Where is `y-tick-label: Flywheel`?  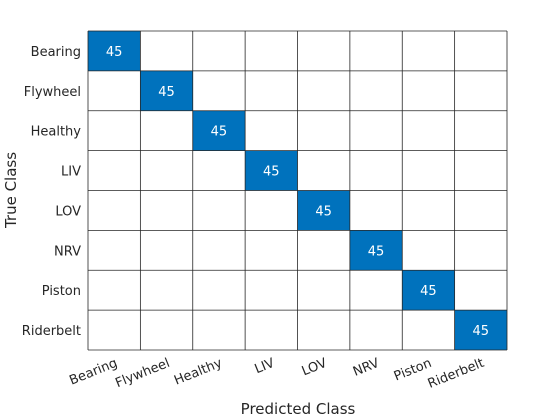
y-tick-label: Flywheel is located at coordinates (52, 92).